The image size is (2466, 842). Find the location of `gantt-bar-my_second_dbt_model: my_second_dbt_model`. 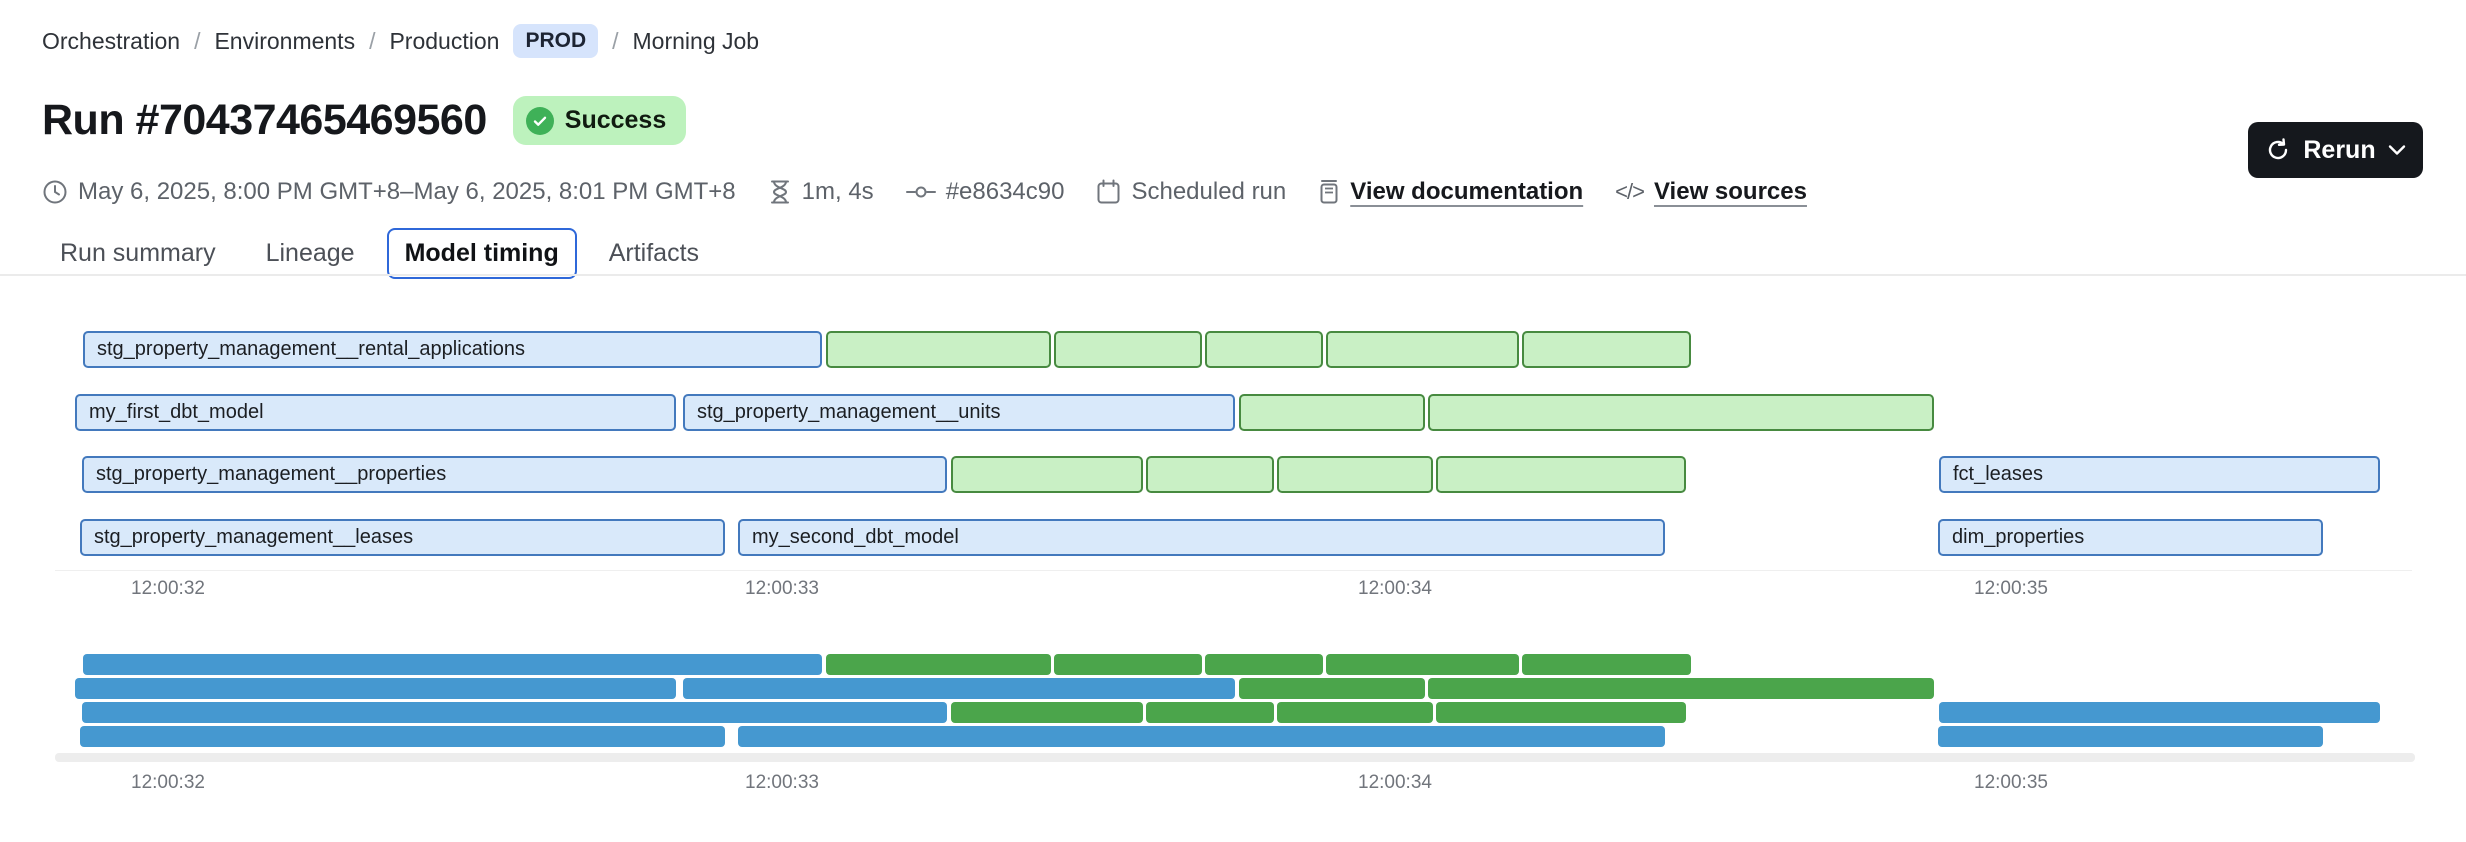

gantt-bar-my_second_dbt_model: my_second_dbt_model is located at coordinates (1201, 537).